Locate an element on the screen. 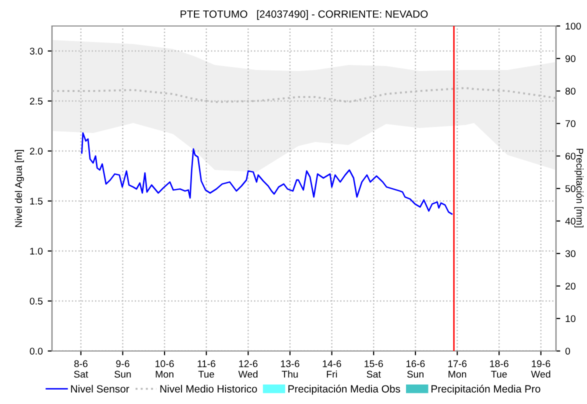 The image size is (587, 404). y2-tick-label: 40 is located at coordinates (570, 221).